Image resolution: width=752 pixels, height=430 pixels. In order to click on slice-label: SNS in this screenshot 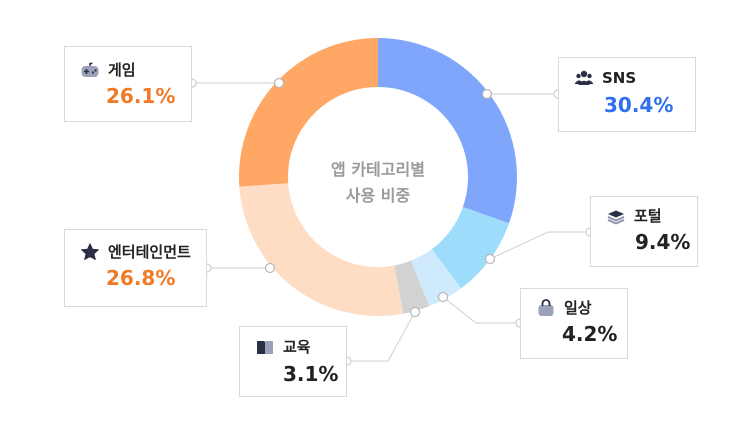, I will do `click(619, 78)`.